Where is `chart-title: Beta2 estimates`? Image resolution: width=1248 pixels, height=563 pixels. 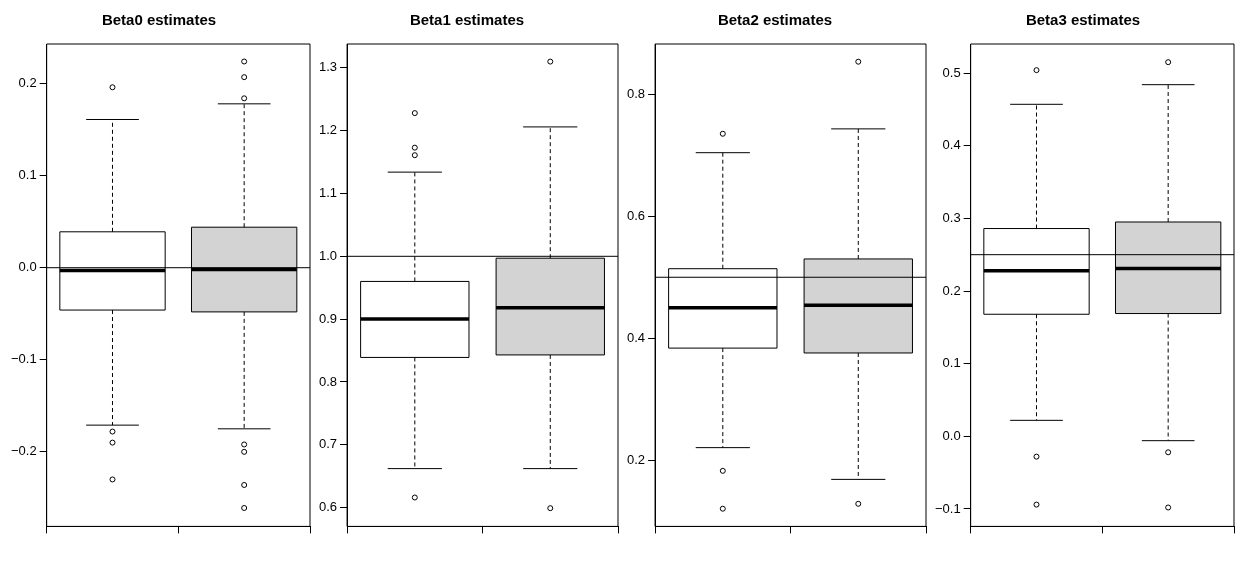
chart-title: Beta2 estimates is located at coordinates (775, 20).